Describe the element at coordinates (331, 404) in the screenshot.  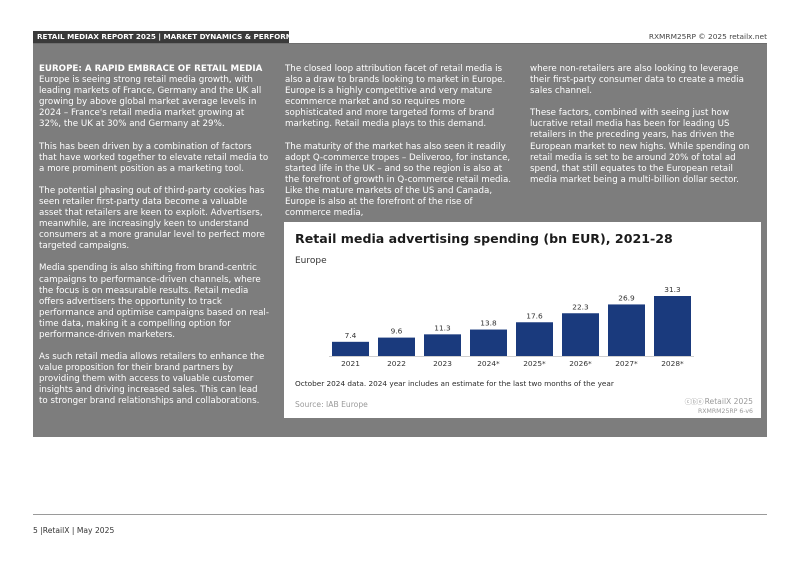
I see `chart-source: Source: IAB Europe` at that location.